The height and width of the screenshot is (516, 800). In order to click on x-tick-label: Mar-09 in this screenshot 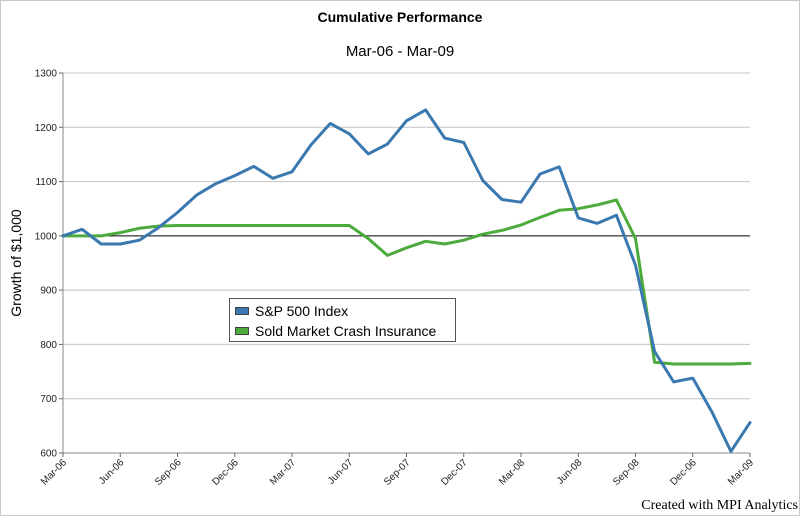, I will do `click(741, 472)`.